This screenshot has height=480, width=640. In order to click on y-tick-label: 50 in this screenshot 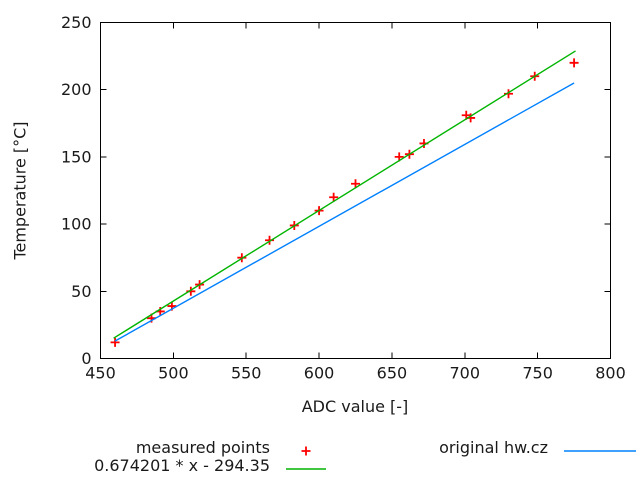, I will do `click(81, 291)`.